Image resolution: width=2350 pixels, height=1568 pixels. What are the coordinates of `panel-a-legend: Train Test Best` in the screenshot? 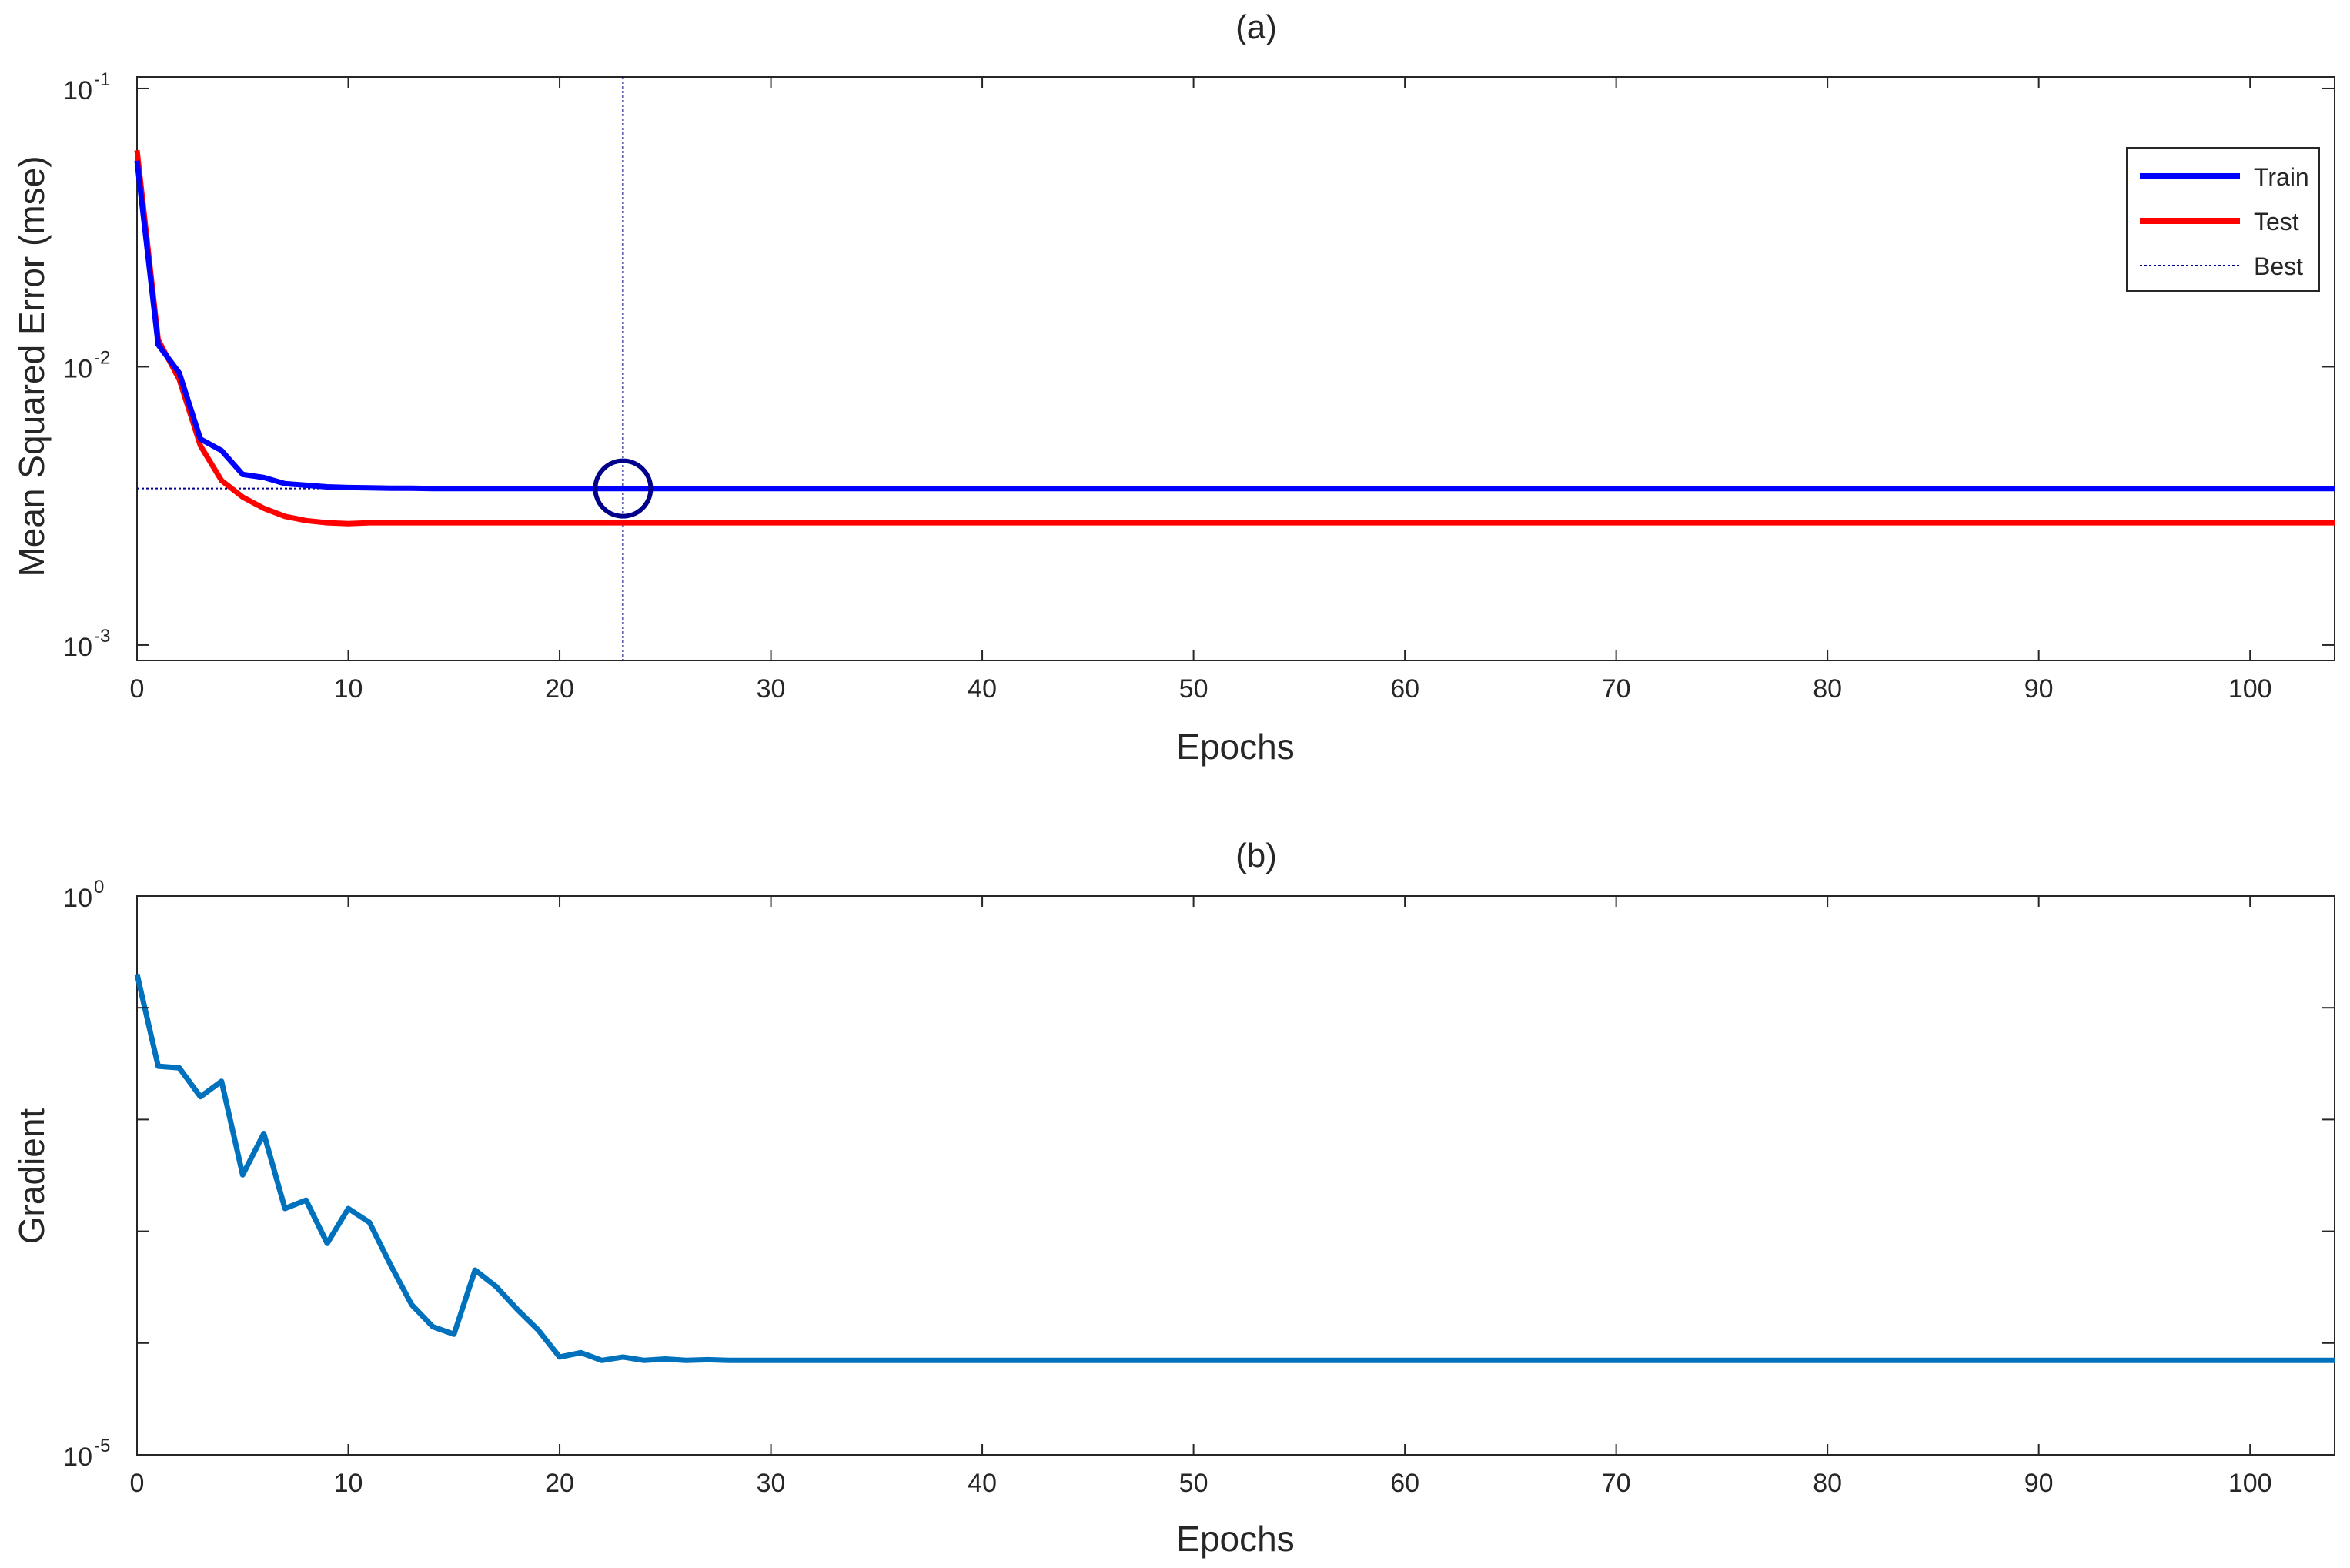 It's located at (2223, 219).